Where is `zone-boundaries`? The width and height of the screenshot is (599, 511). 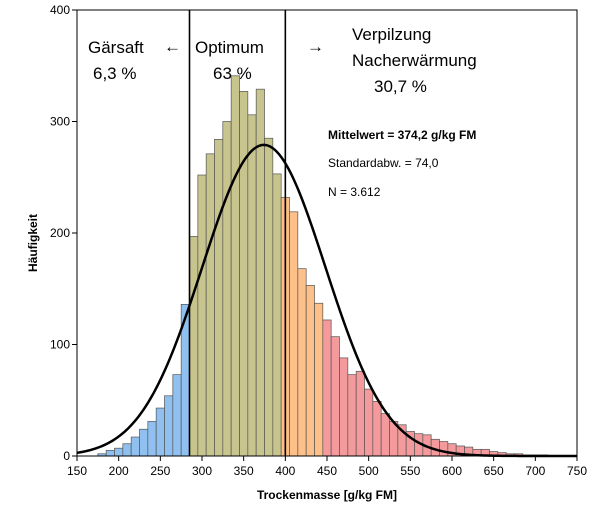
zone-boundaries is located at coordinates (237, 233).